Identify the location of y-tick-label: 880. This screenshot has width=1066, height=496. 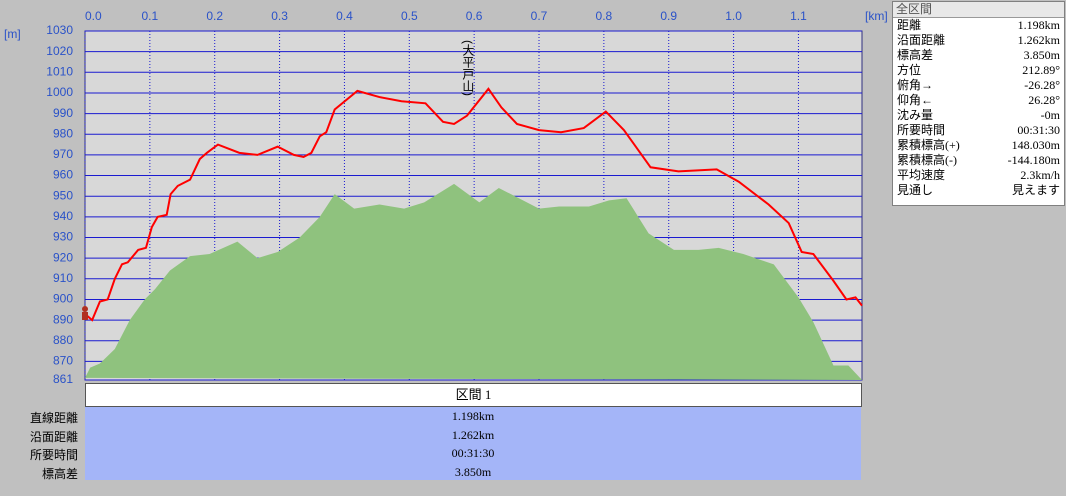
(63, 340).